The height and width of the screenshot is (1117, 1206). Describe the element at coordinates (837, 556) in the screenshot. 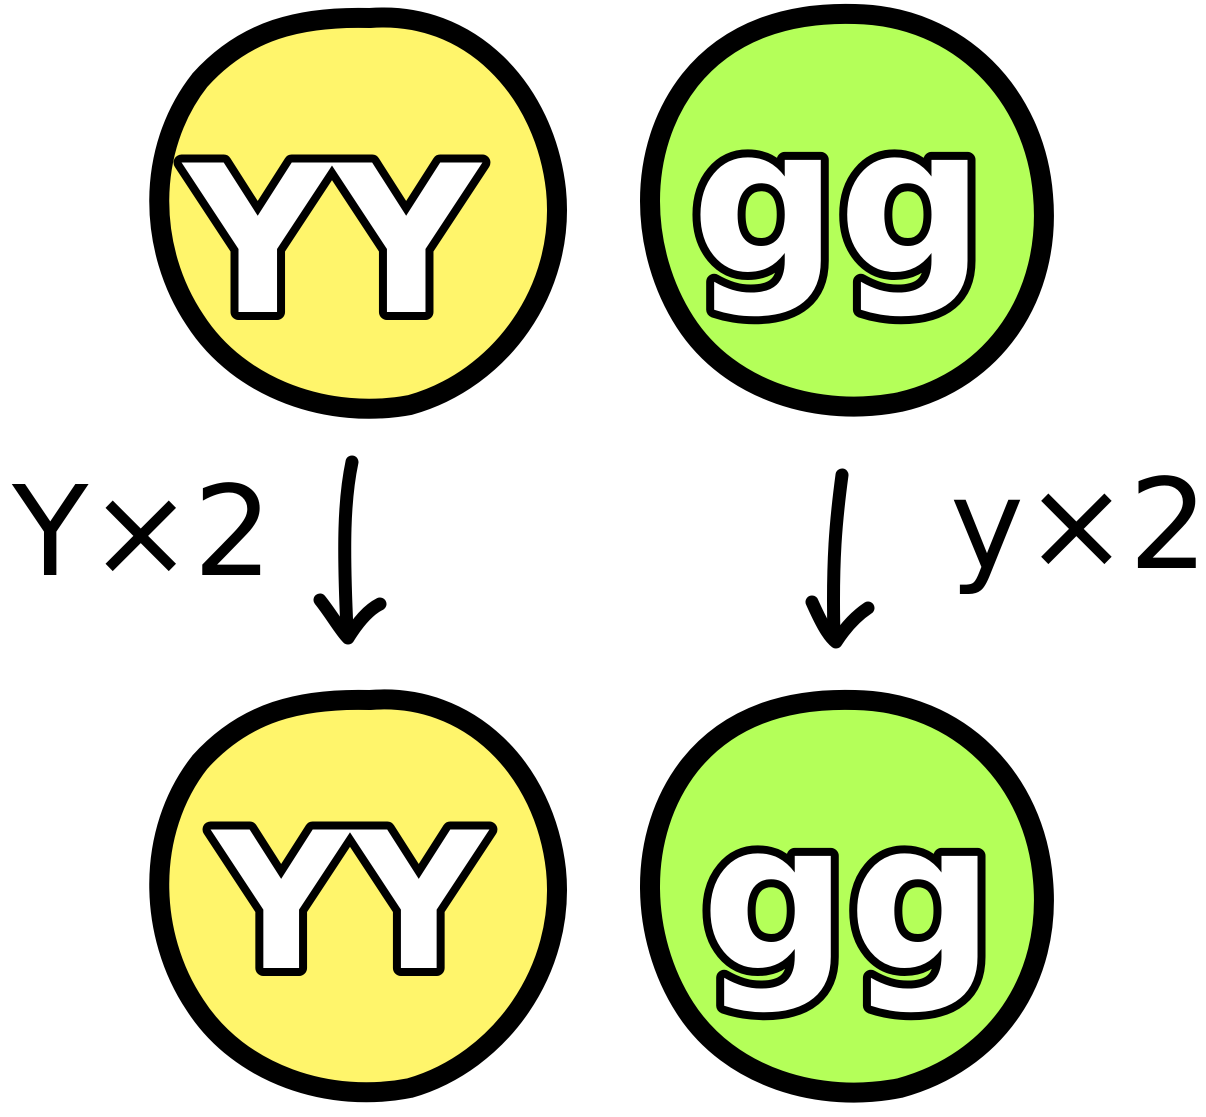

I see `right-arrow-shaft` at that location.